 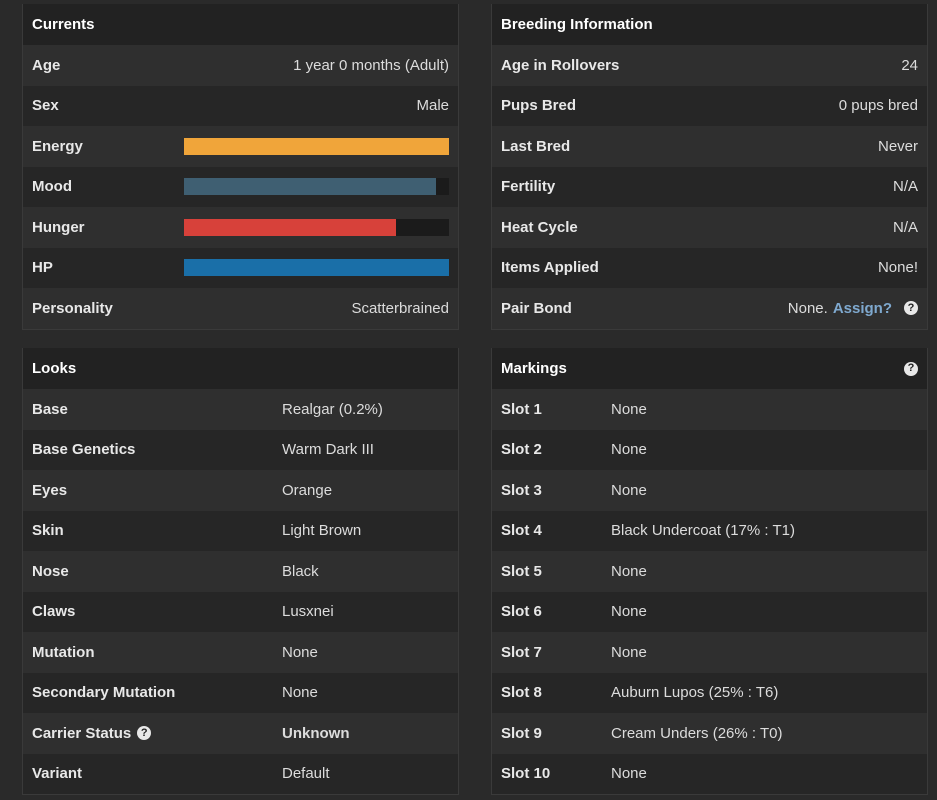 What do you see at coordinates (560, 65) in the screenshot?
I see `age-rollovers-label: Age in Rollovers` at bounding box center [560, 65].